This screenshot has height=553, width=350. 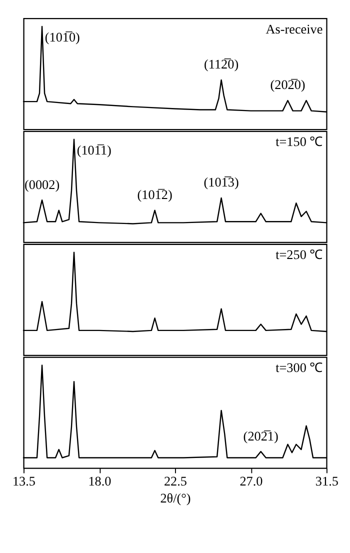 I want to click on x-tick-label: 31.5, so click(x=327, y=480).